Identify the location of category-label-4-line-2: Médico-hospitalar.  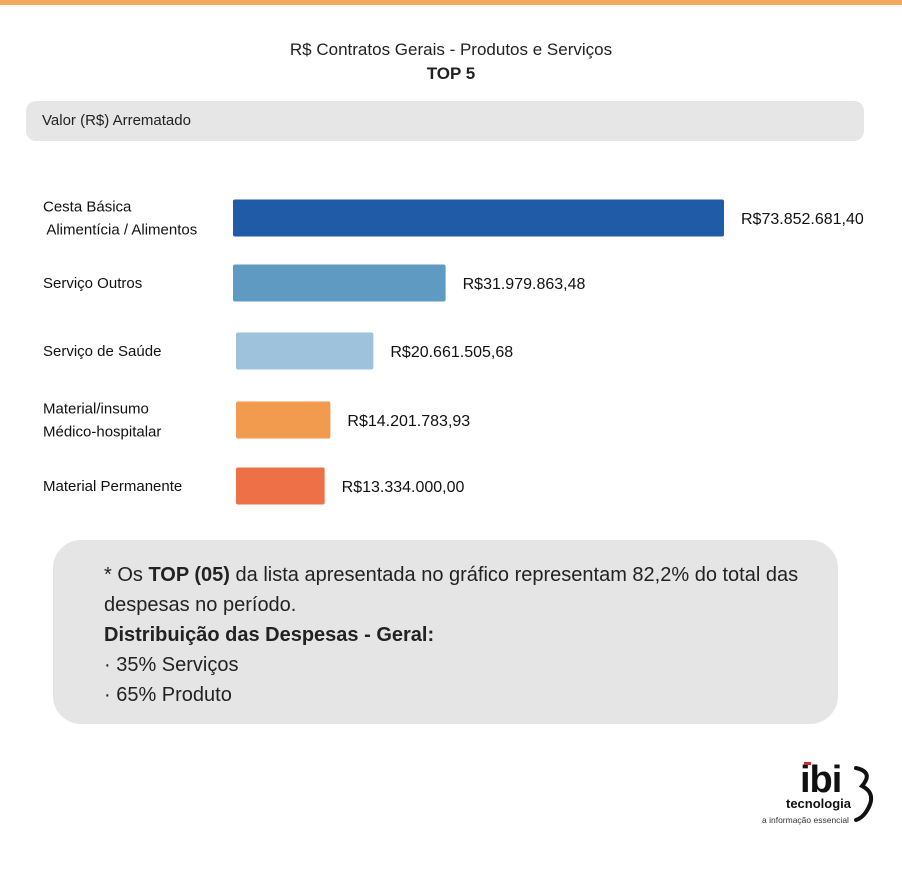
(102, 432).